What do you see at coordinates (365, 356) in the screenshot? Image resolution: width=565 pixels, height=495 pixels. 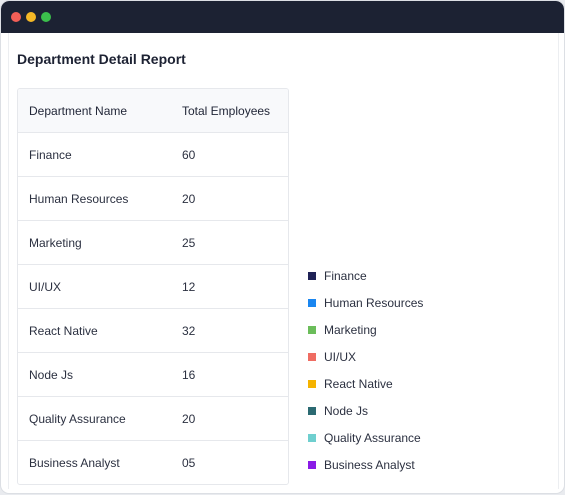 I see `legend-item: UI/UX` at bounding box center [365, 356].